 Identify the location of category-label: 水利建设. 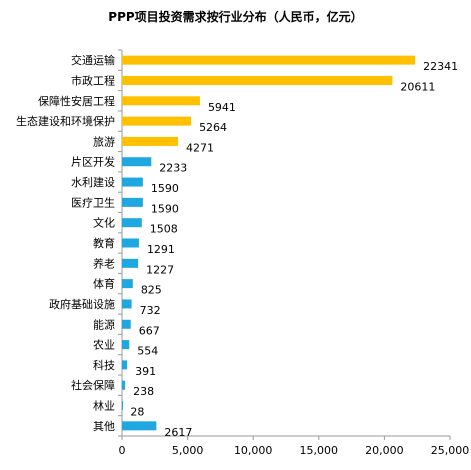
(93, 182).